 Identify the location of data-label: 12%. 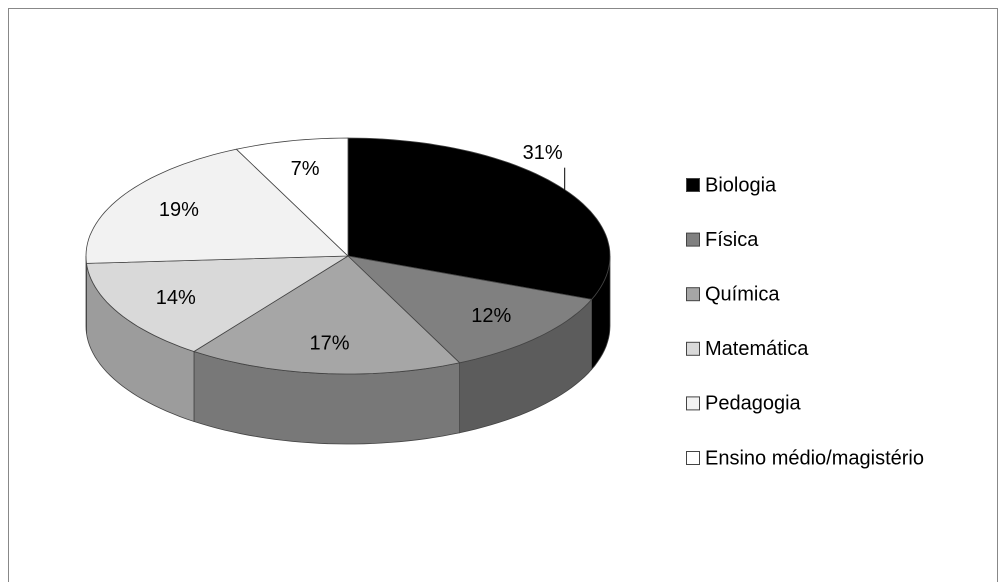
(491, 316).